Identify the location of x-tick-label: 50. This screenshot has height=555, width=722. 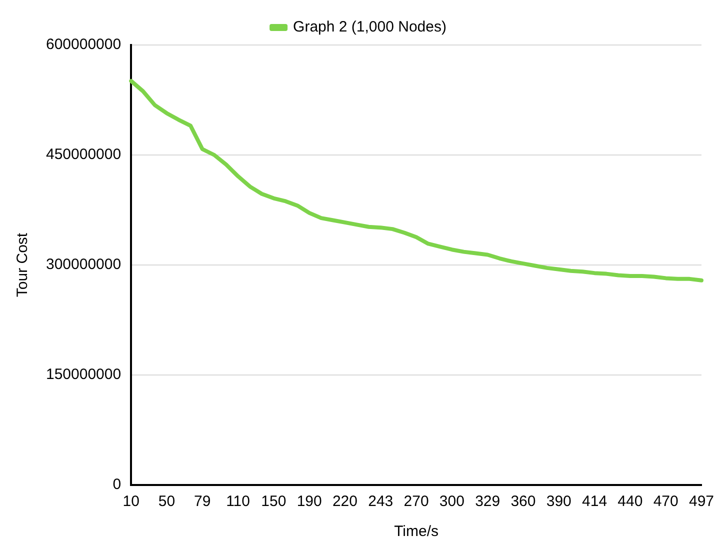
(167, 501).